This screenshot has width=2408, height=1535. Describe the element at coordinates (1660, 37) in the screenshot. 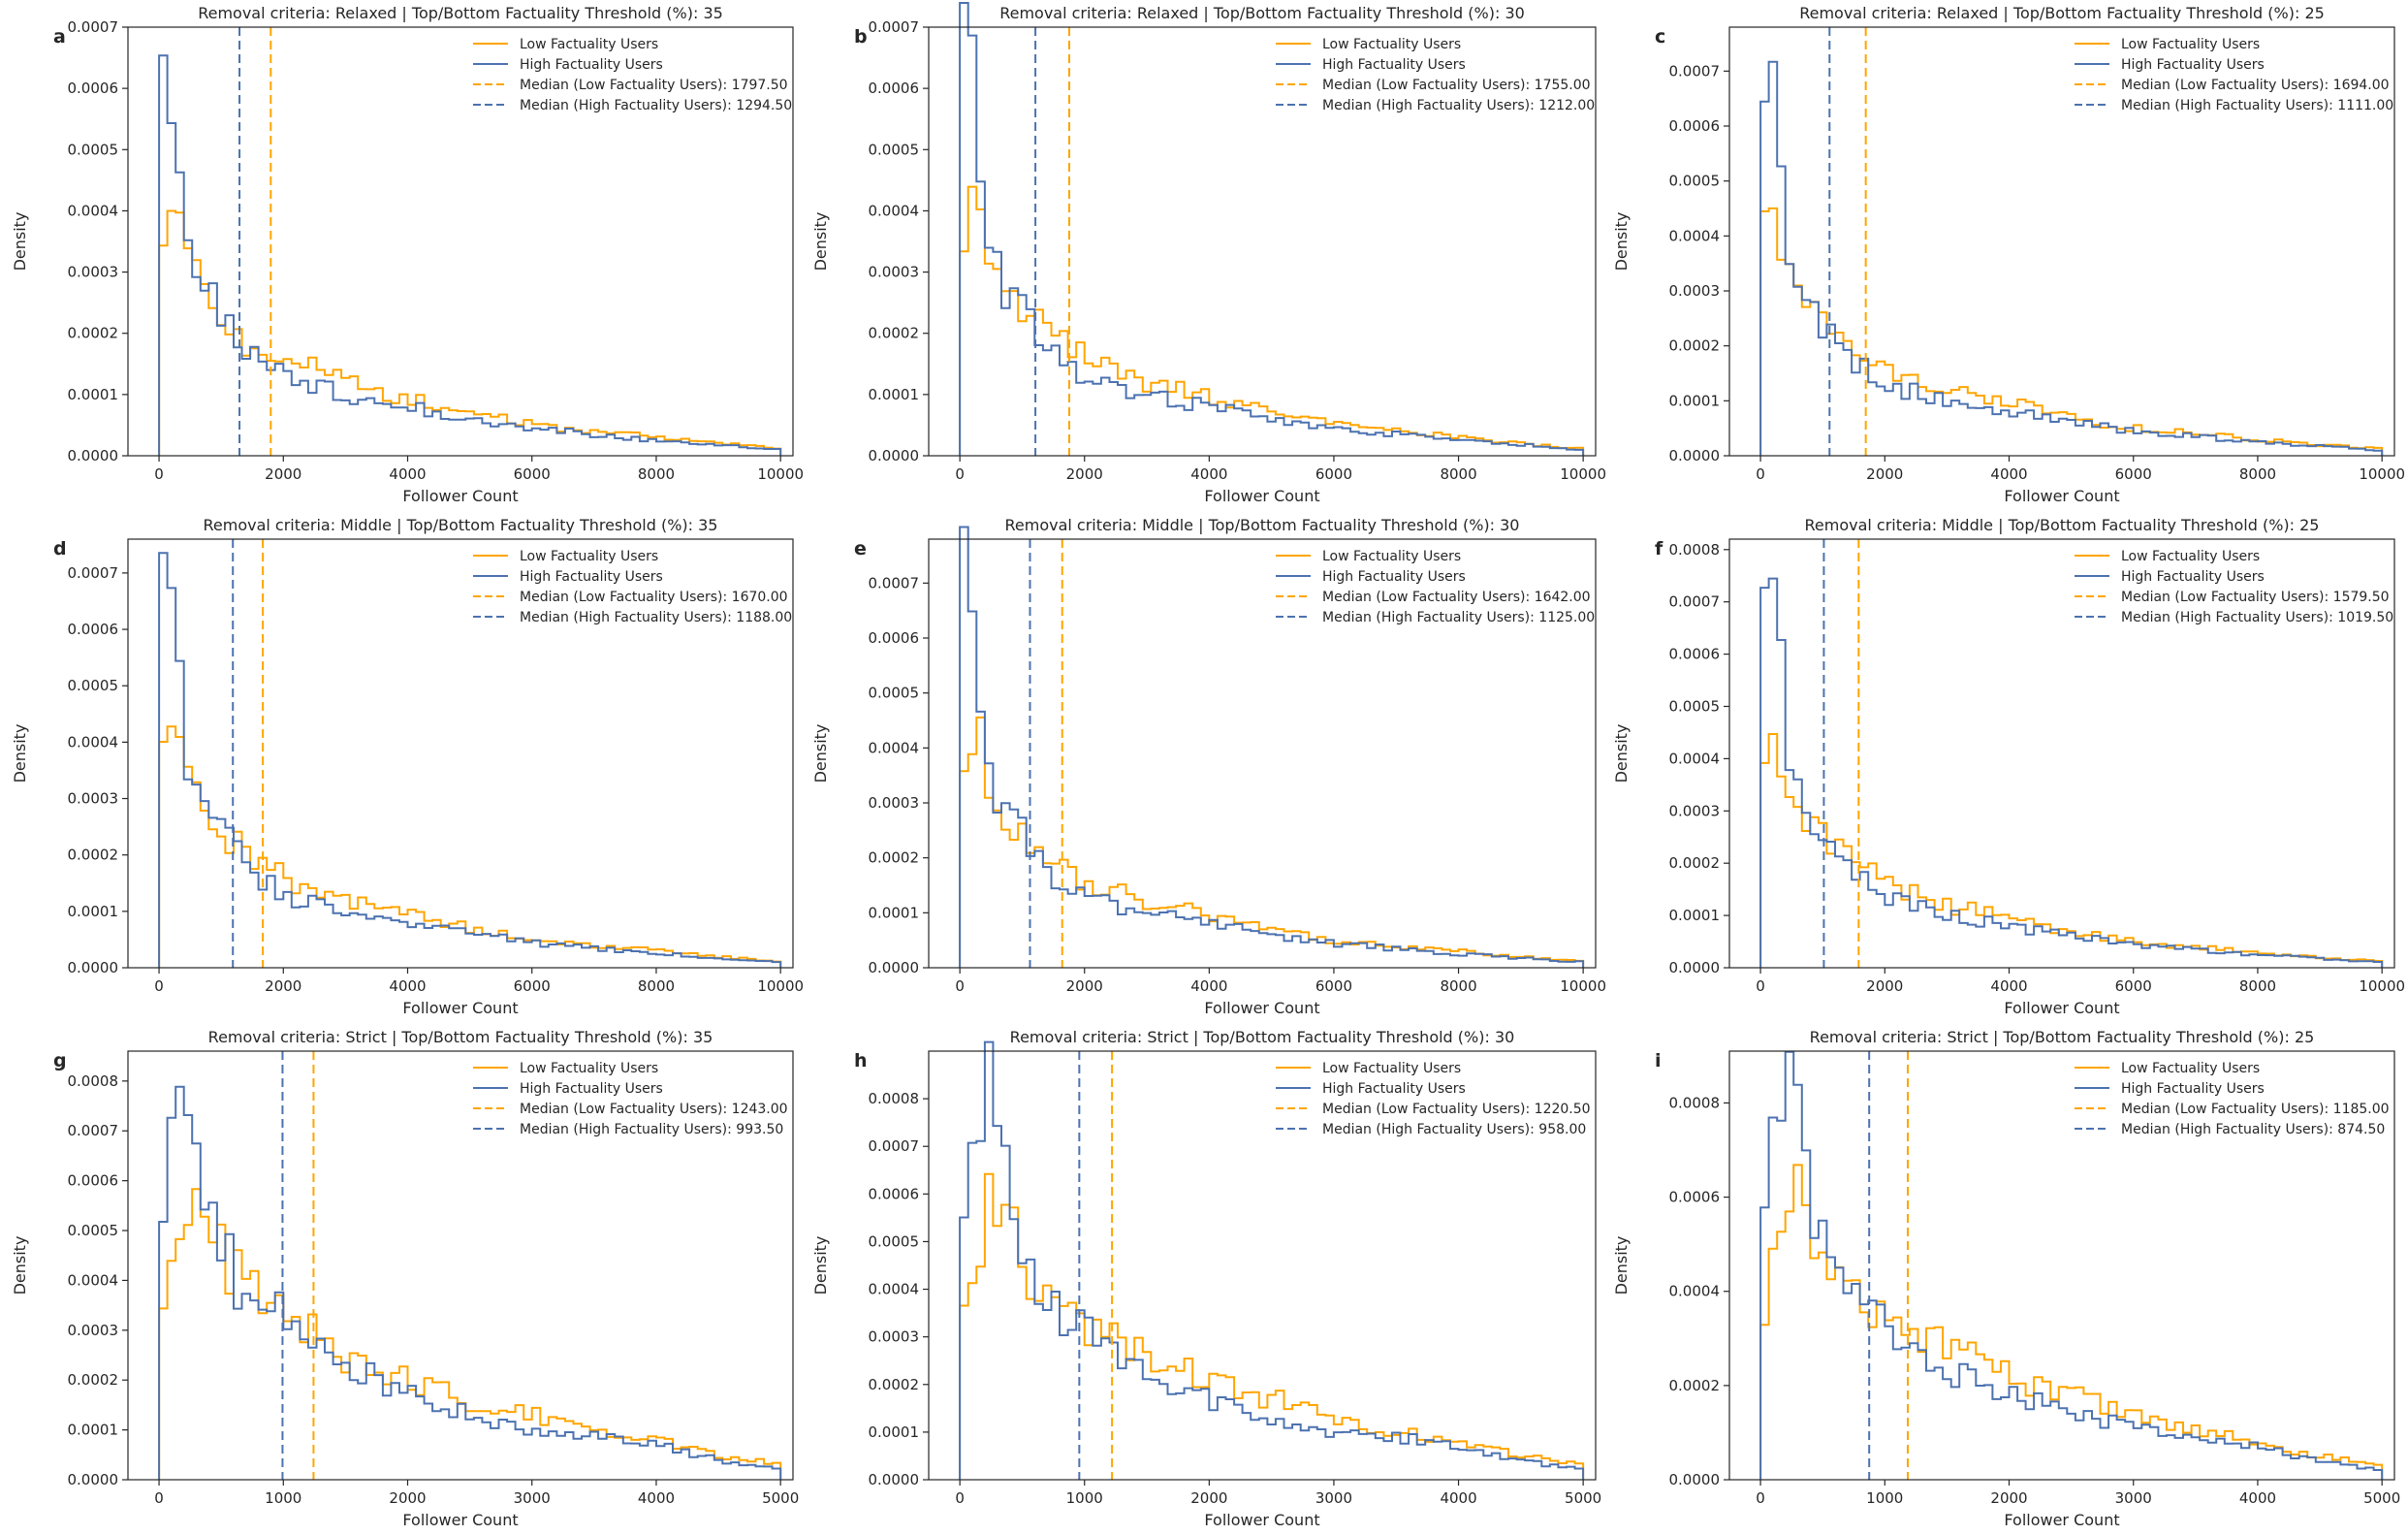

I see `panel-letter: c` at that location.